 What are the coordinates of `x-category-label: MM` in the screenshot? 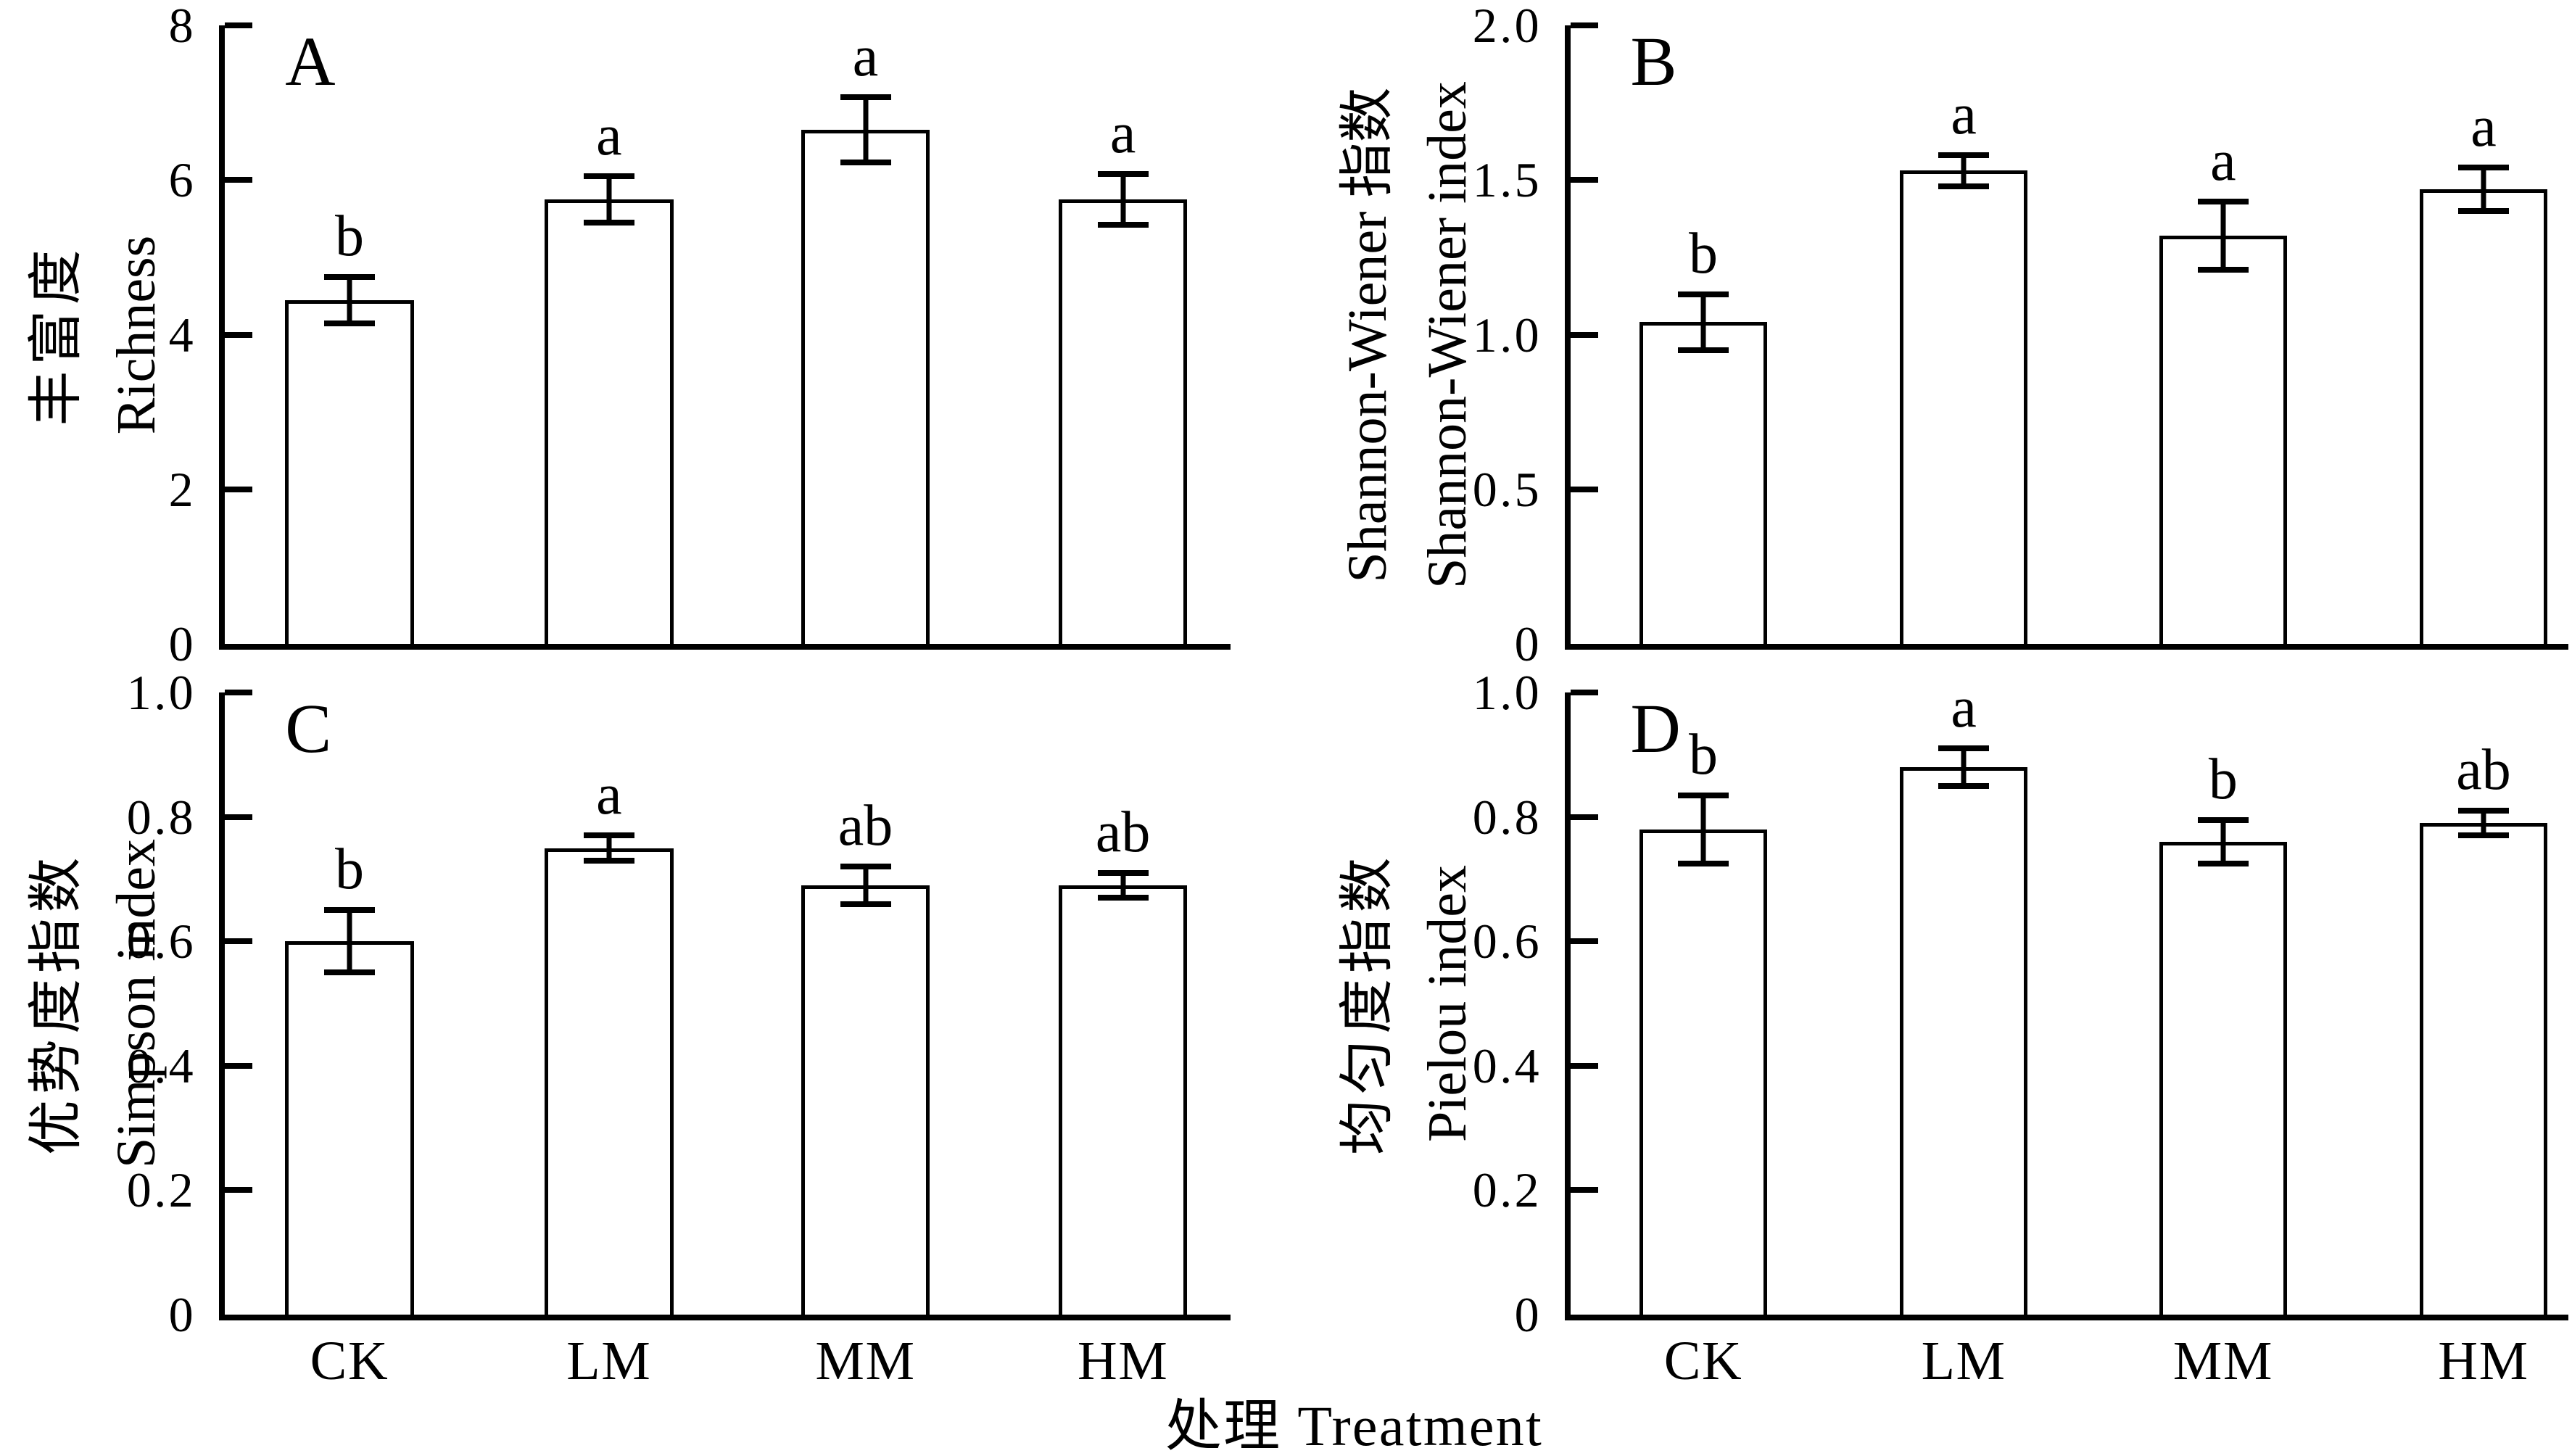 It's located at (2222, 1361).